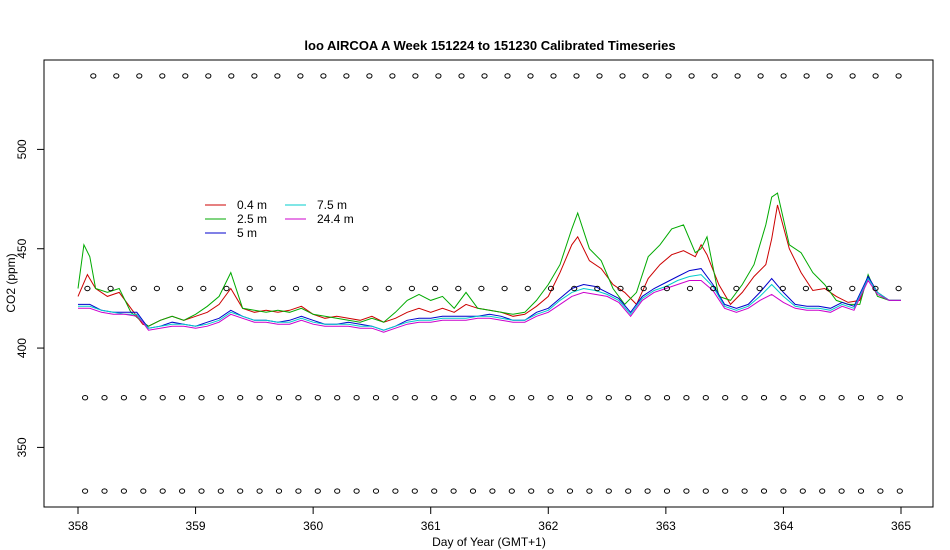 The image size is (950, 550). I want to click on x-tick-label: 361, so click(431, 526).